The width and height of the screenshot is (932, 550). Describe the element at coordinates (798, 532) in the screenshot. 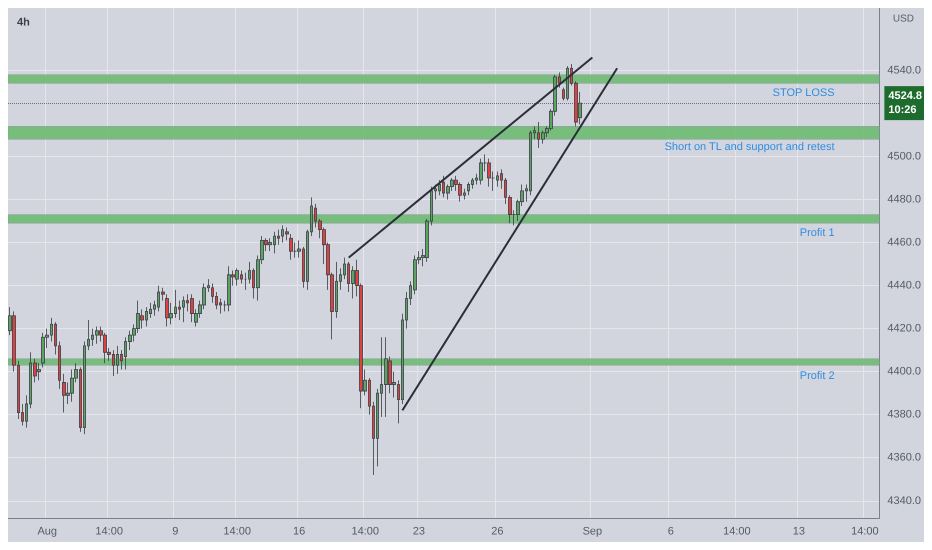

I see `x-tick-label: 13` at that location.